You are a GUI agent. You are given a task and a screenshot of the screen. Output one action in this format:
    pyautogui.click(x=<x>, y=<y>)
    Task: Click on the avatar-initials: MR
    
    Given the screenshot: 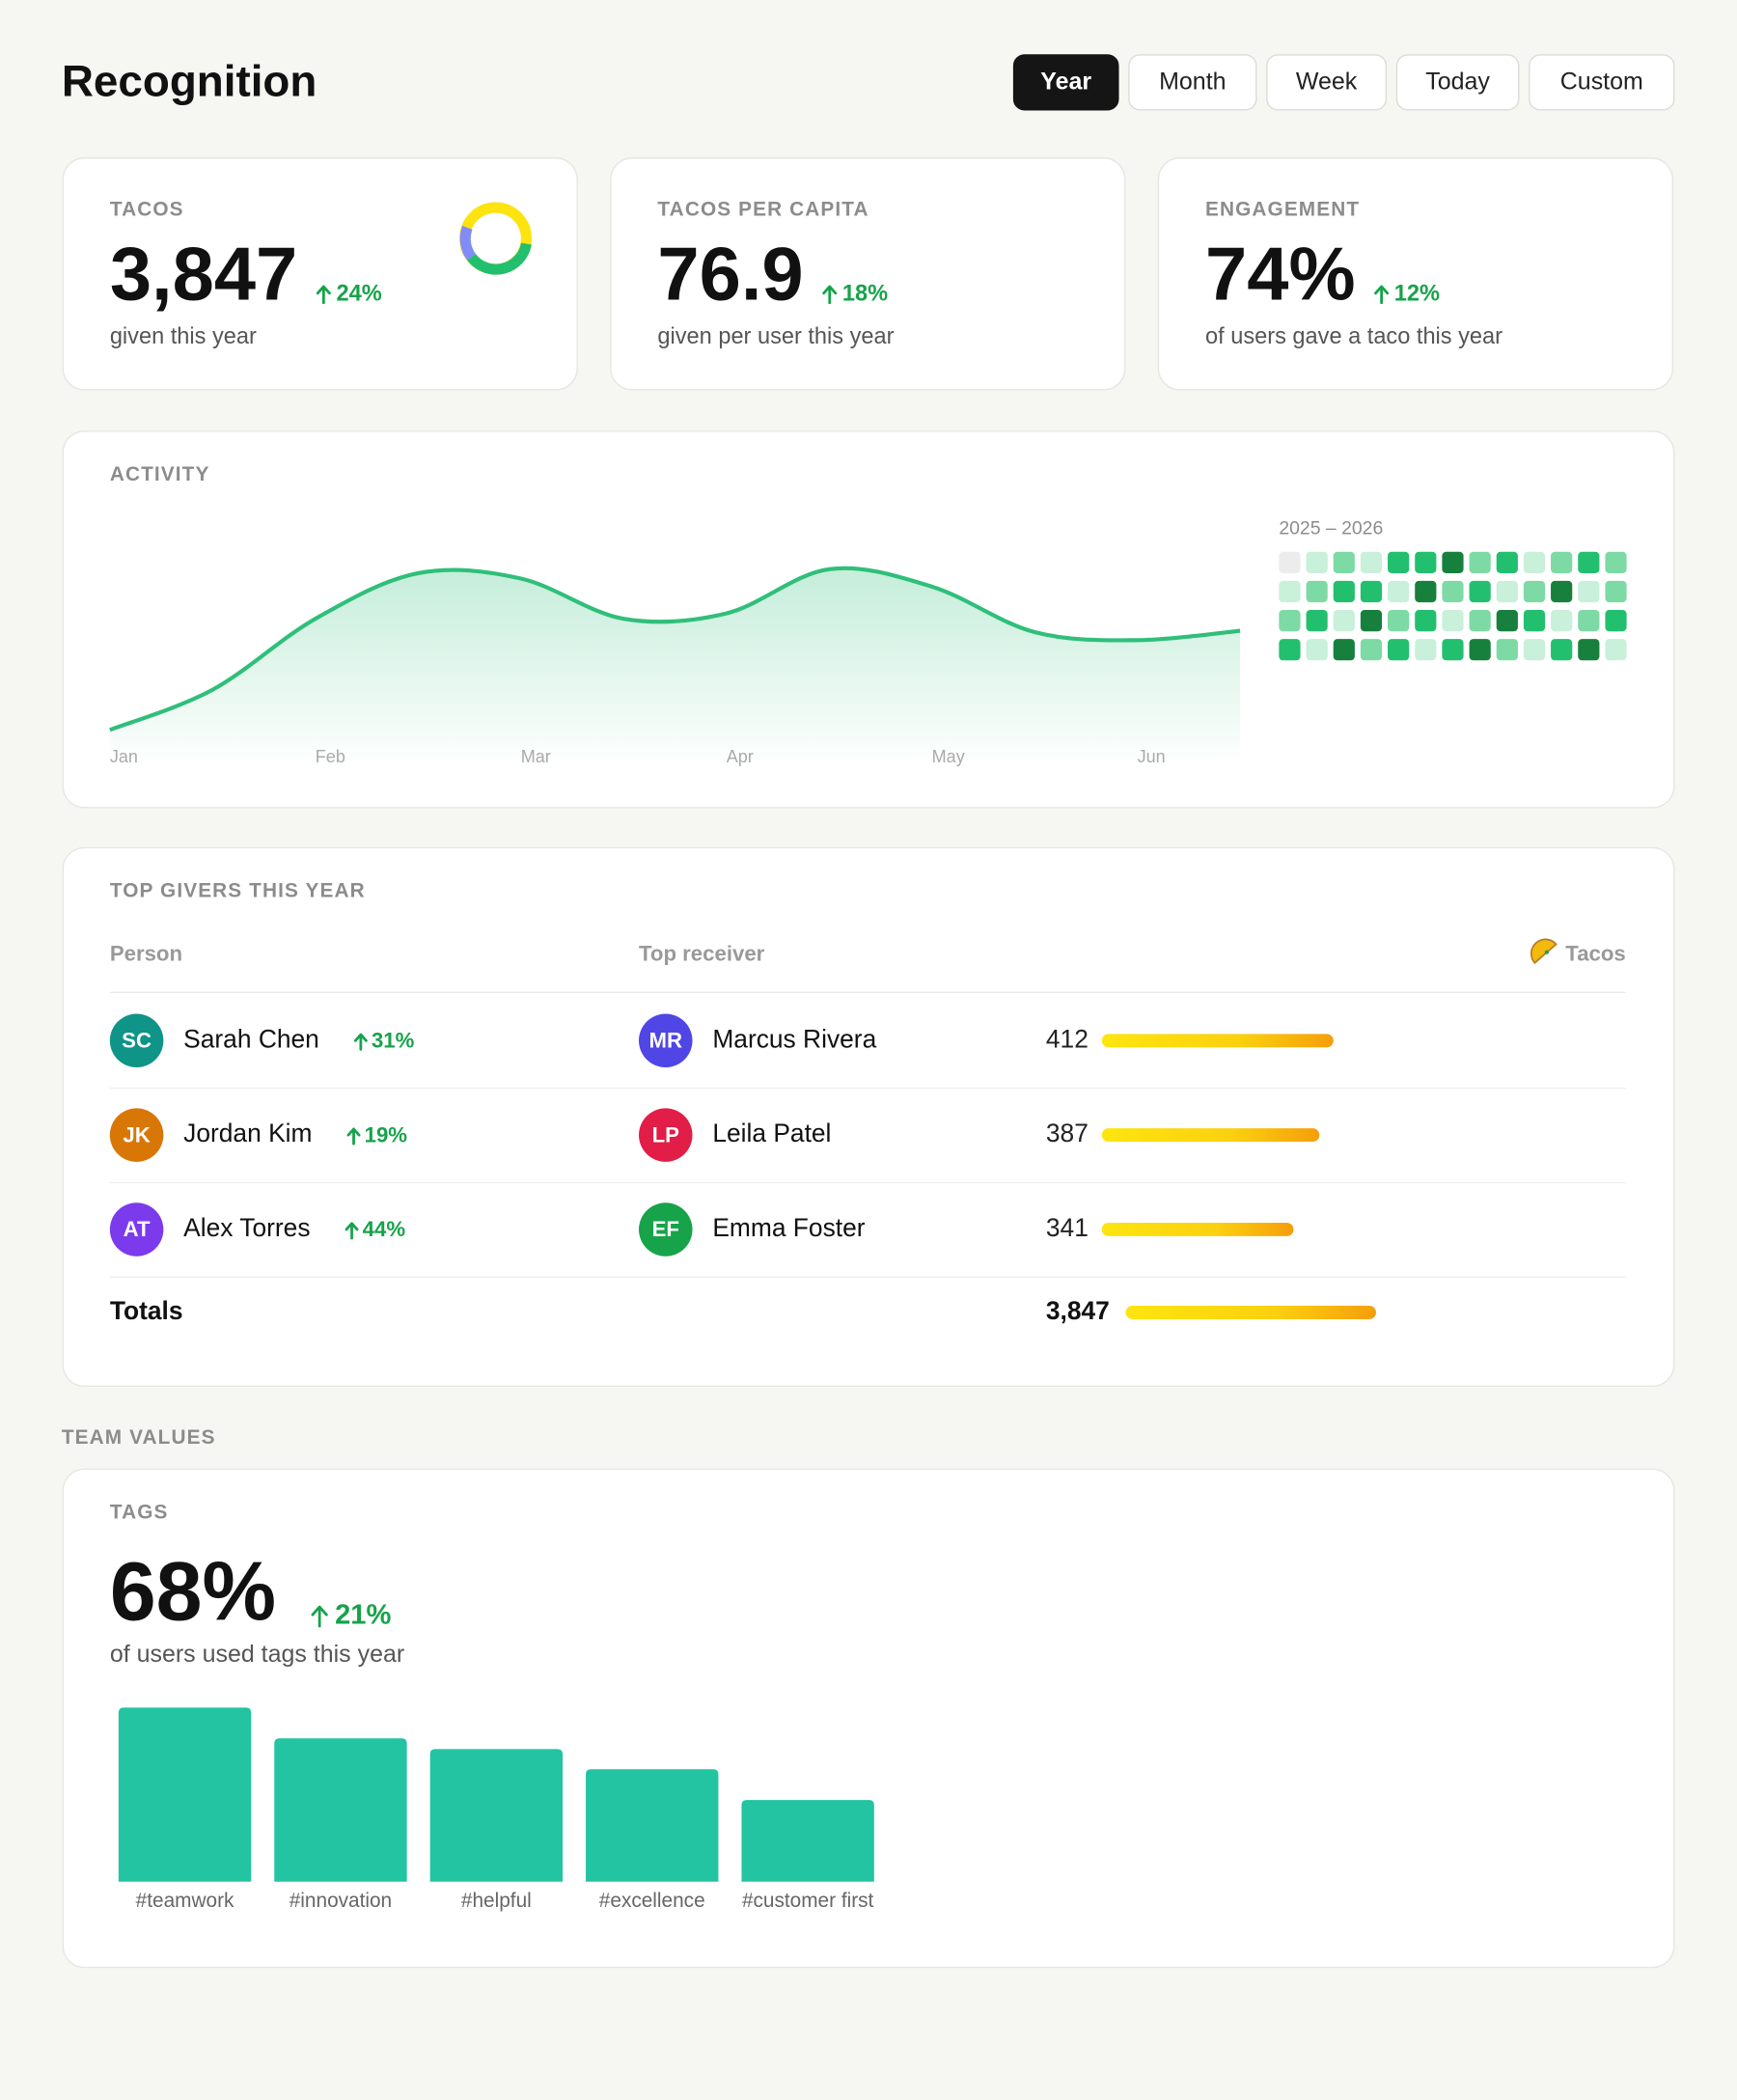 What is the action you would take?
    pyautogui.click(x=665, y=1041)
    